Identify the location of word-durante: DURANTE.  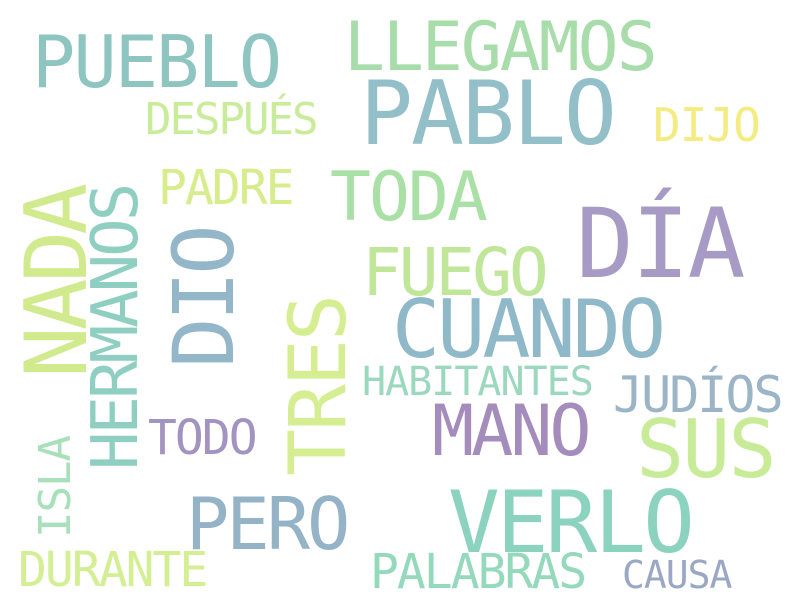
(113, 570).